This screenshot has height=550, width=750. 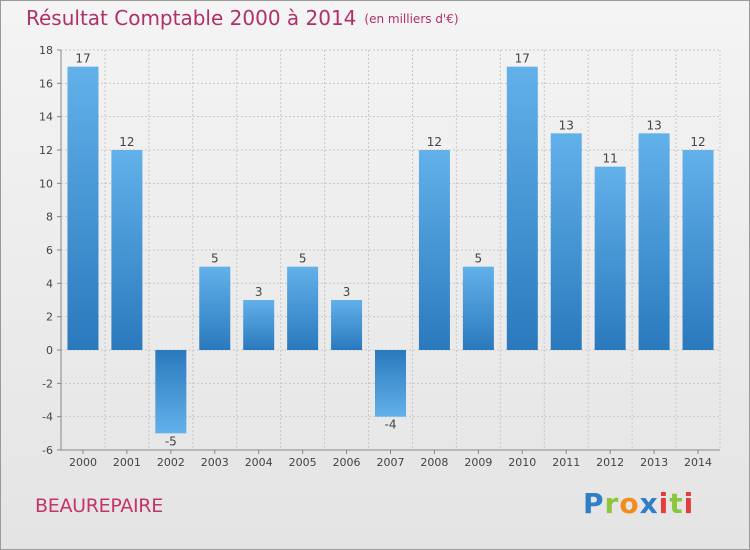 What do you see at coordinates (347, 292) in the screenshot?
I see `data-label-2006: 3` at bounding box center [347, 292].